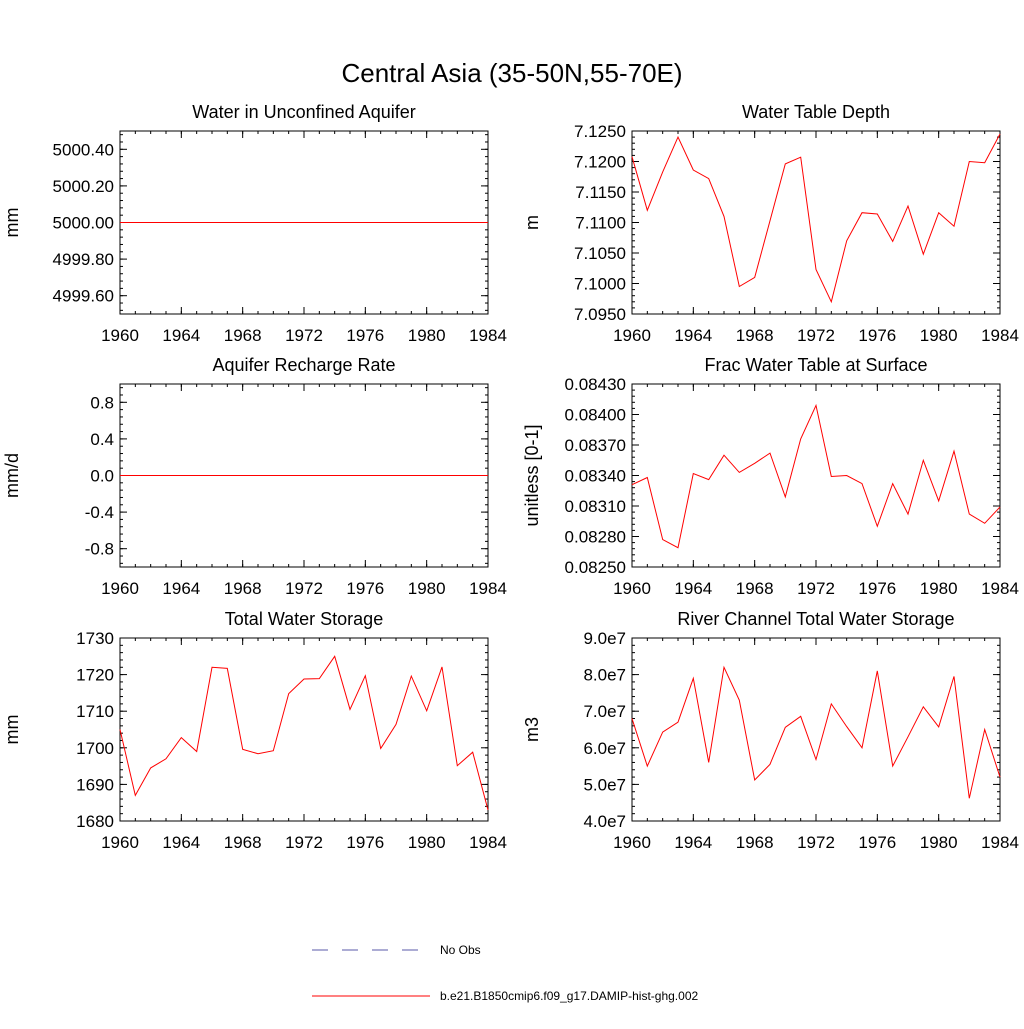  I want to click on y-axis-label: m, so click(532, 222).